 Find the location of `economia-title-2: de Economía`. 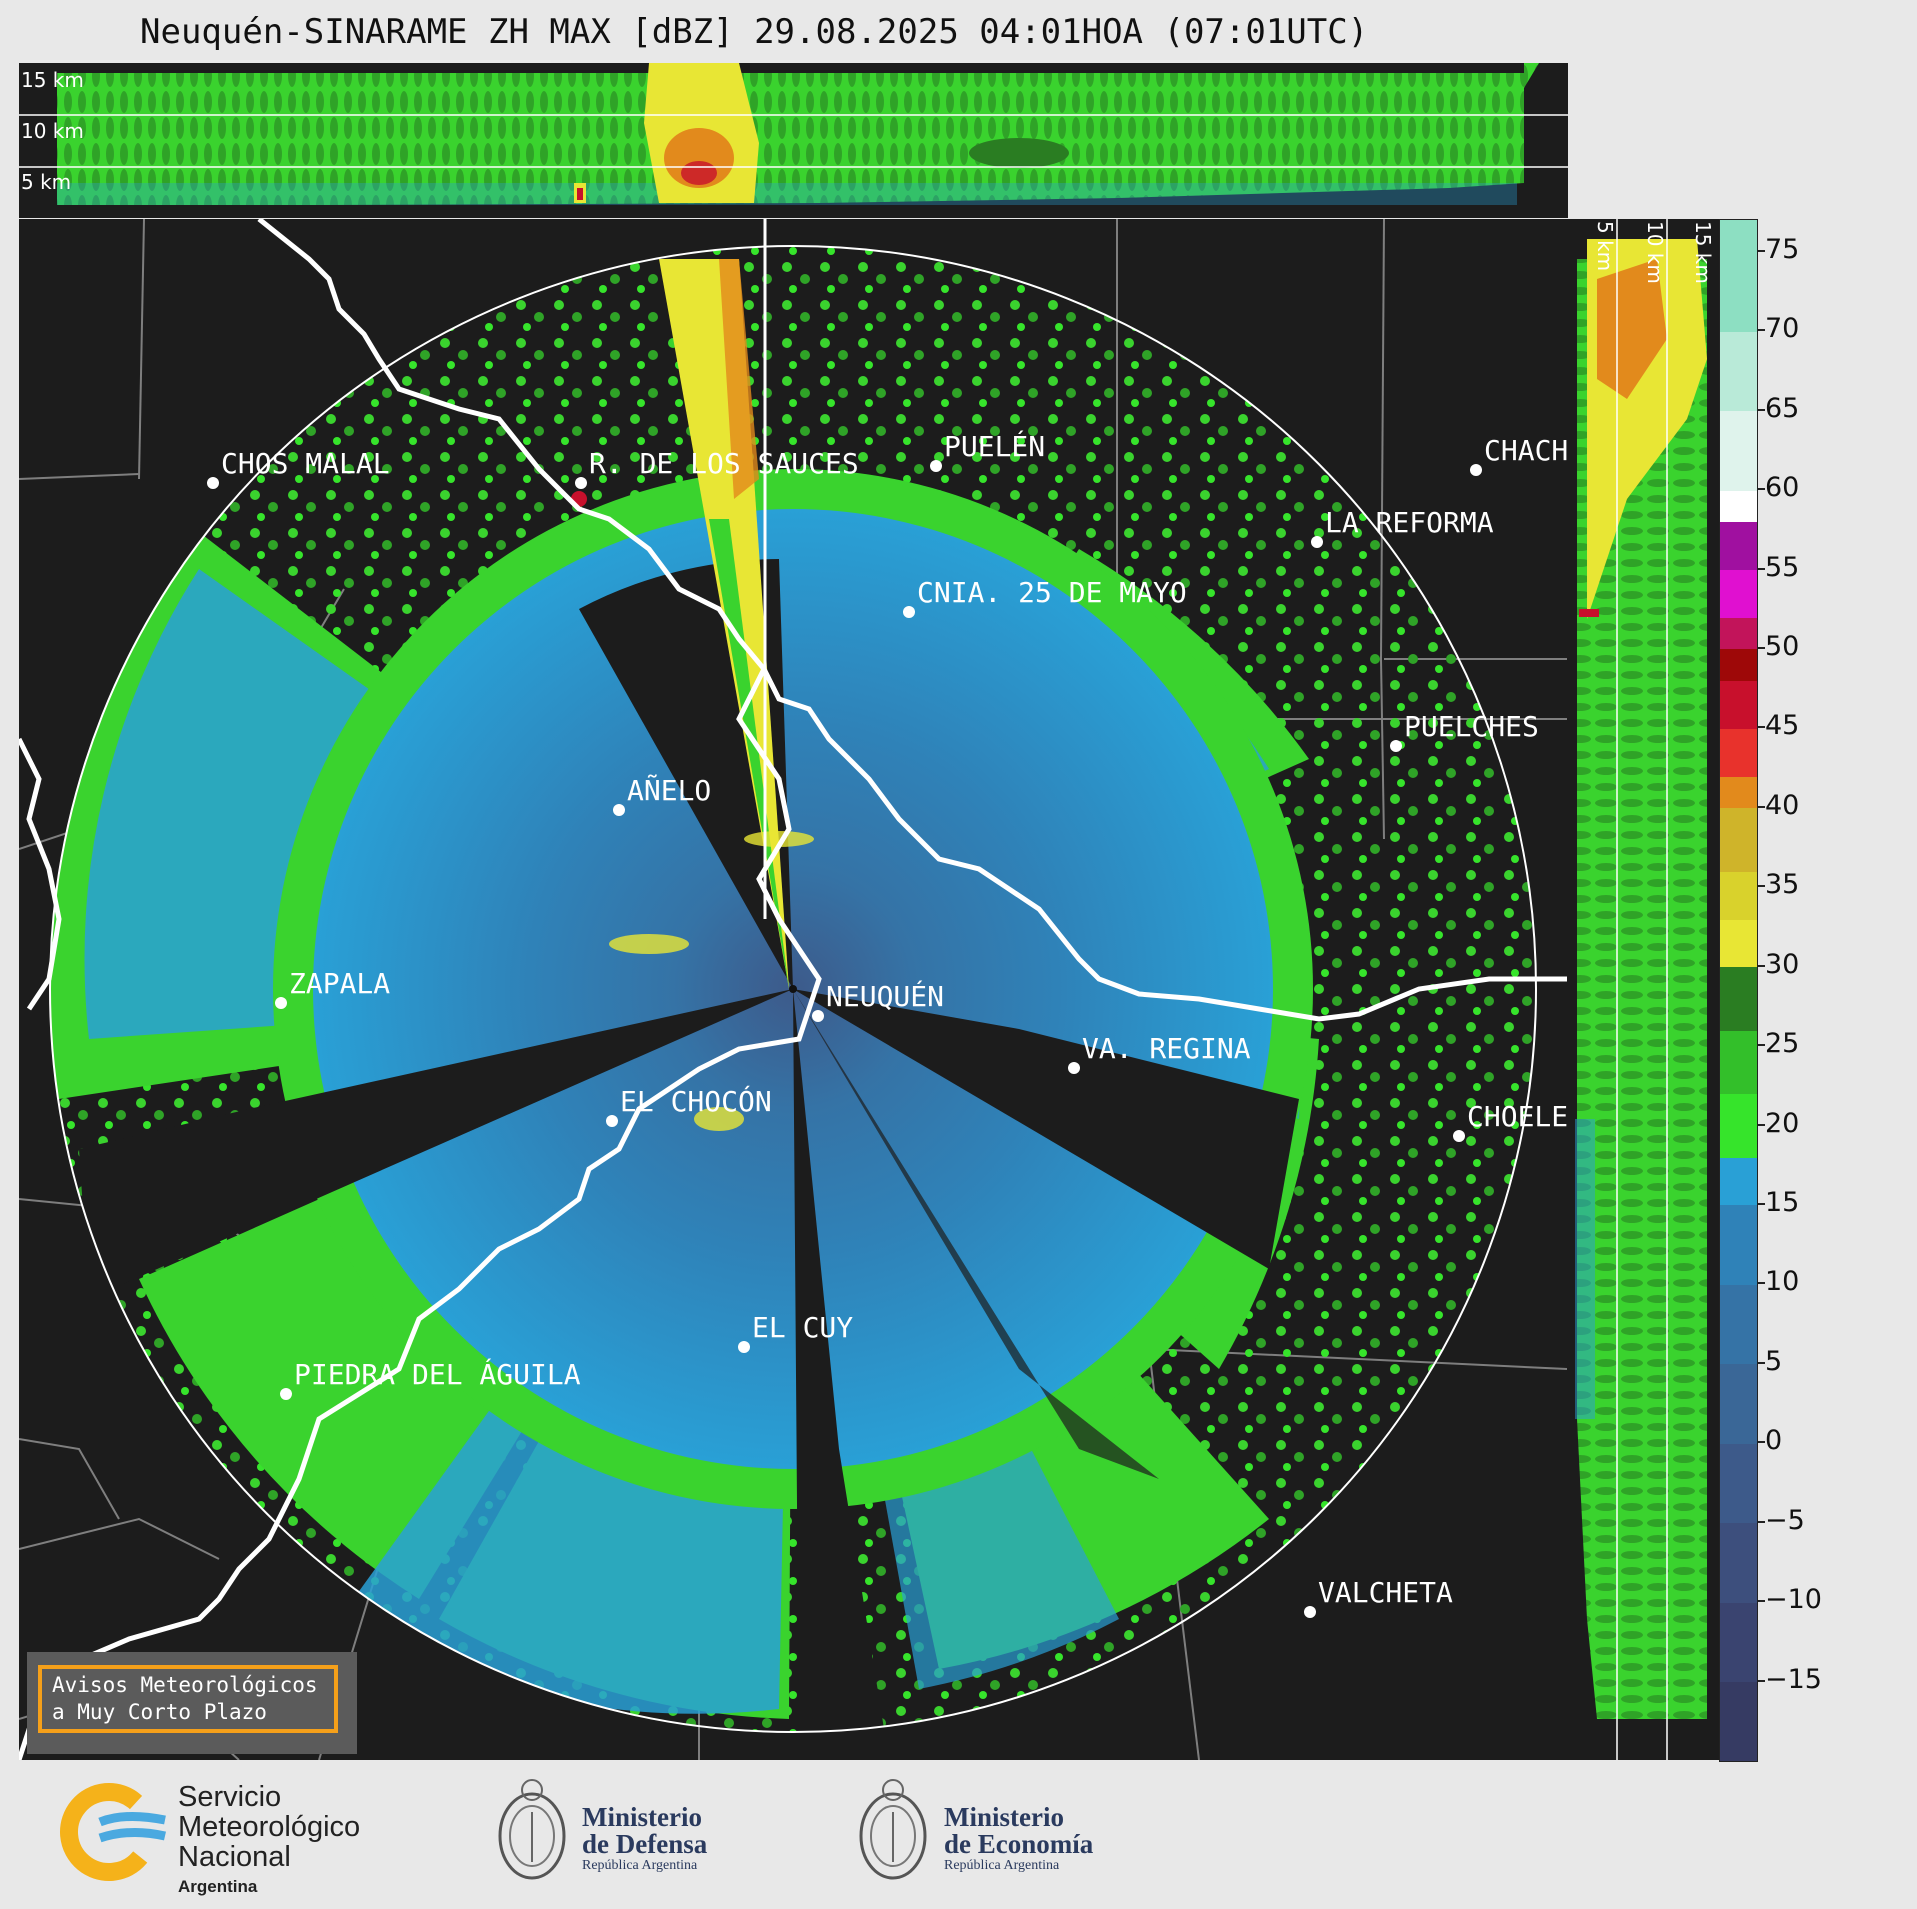

economia-title-2: de Economía is located at coordinates (1019, 1844).